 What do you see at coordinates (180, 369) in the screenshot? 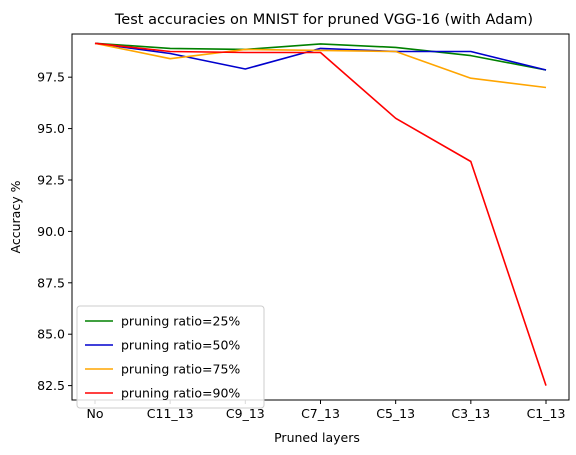
I see `legend-entry: pruning ratio=75%` at bounding box center [180, 369].